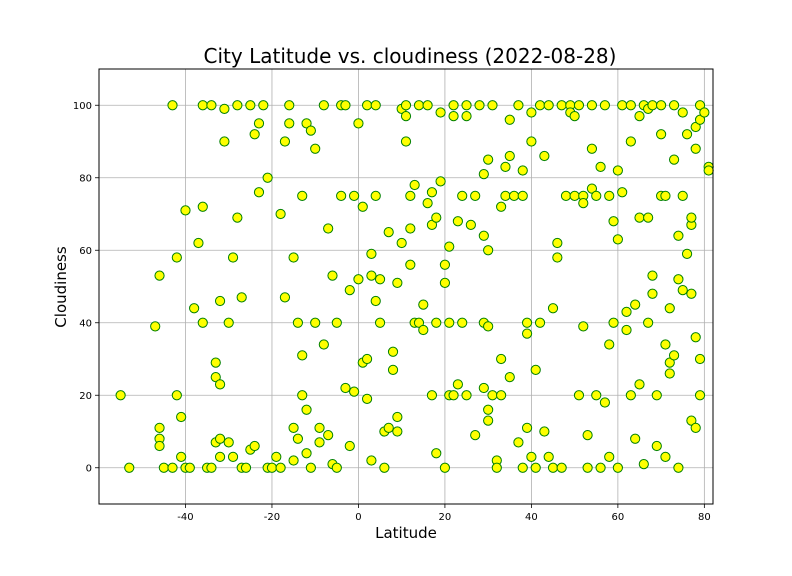 The width and height of the screenshot is (792, 576). What do you see at coordinates (618, 517) in the screenshot?
I see `x-tick-label: 60` at bounding box center [618, 517].